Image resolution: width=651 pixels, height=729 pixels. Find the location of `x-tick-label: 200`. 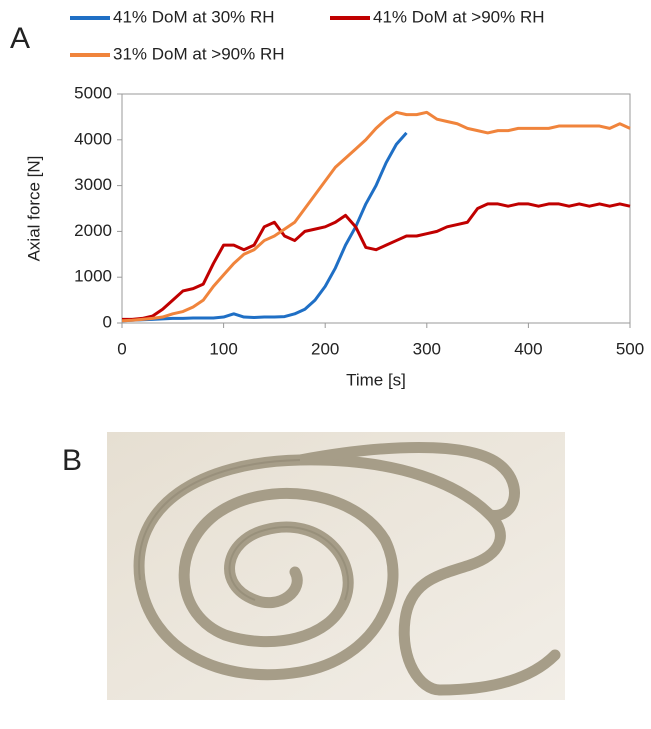

x-tick-label: 200 is located at coordinates (325, 348).